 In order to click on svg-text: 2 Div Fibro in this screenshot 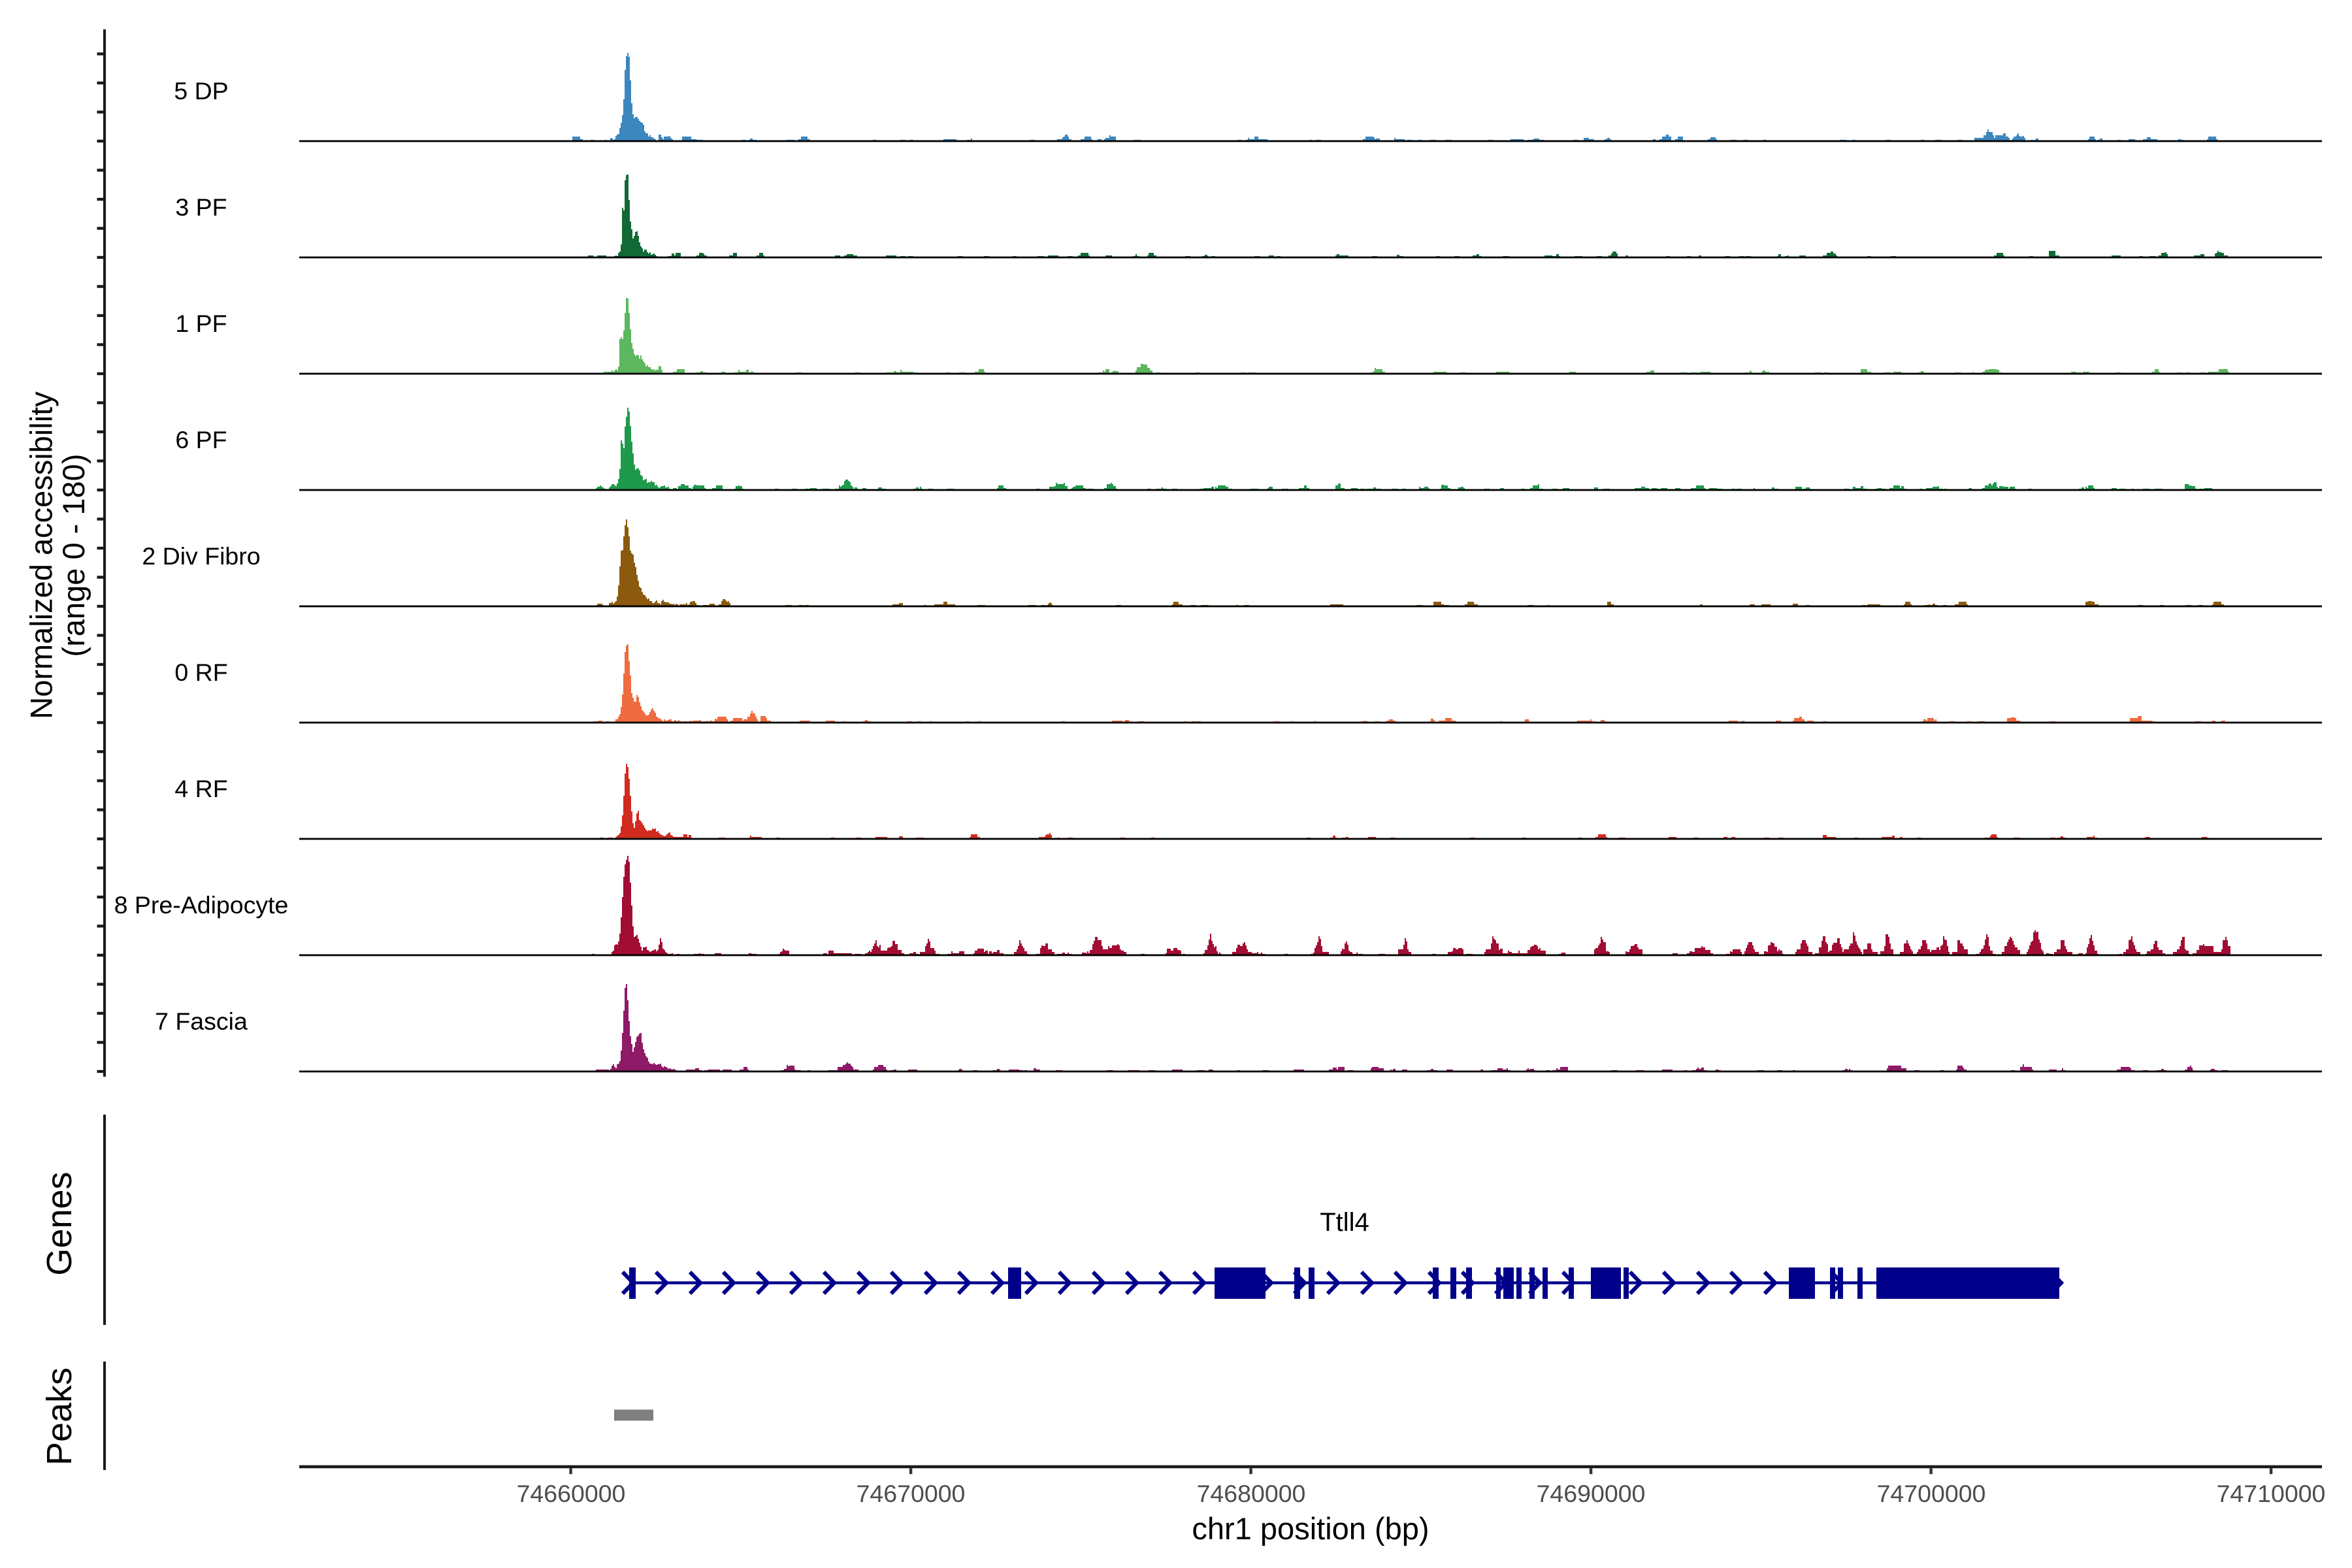, I will do `click(201, 556)`.